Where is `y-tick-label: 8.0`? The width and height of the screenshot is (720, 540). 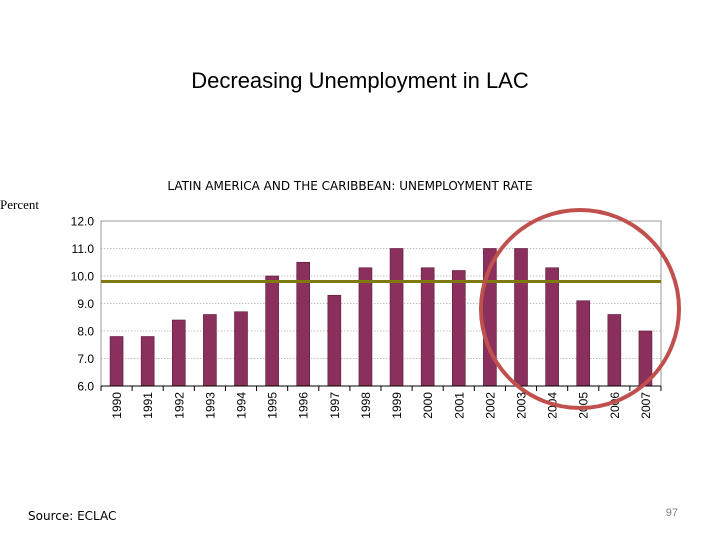
y-tick-label: 8.0 is located at coordinates (85, 332).